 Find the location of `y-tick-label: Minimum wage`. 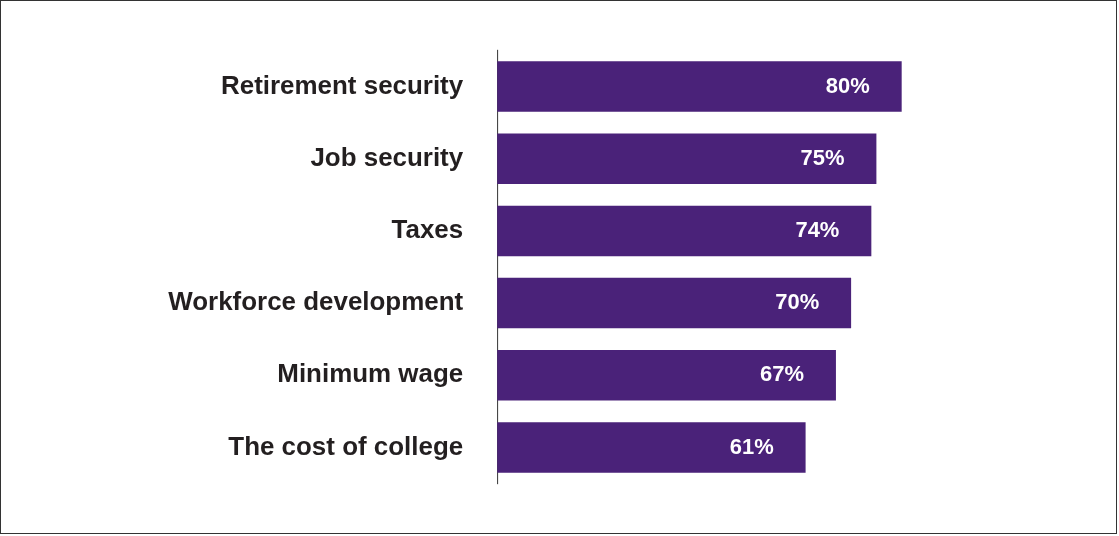

y-tick-label: Minimum wage is located at coordinates (370, 373).